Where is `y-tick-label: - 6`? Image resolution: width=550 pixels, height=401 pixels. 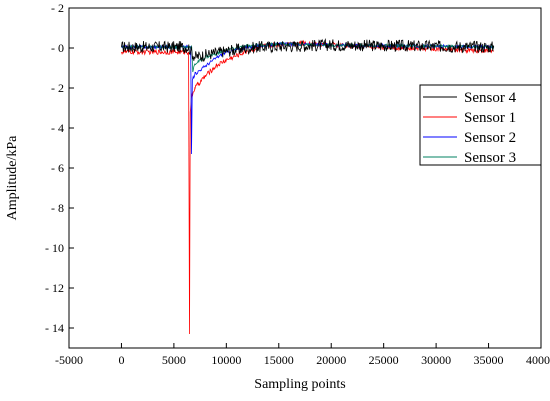 y-tick-label: - 6 is located at coordinates (57, 168).